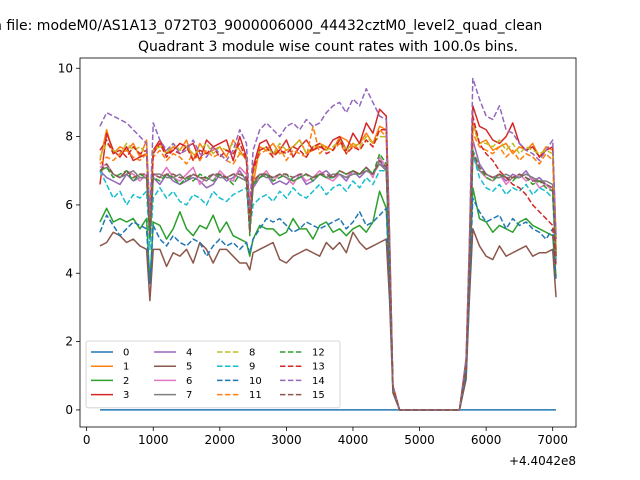  Describe the element at coordinates (189, 381) in the screenshot. I see `legend-label-6: 6` at that location.